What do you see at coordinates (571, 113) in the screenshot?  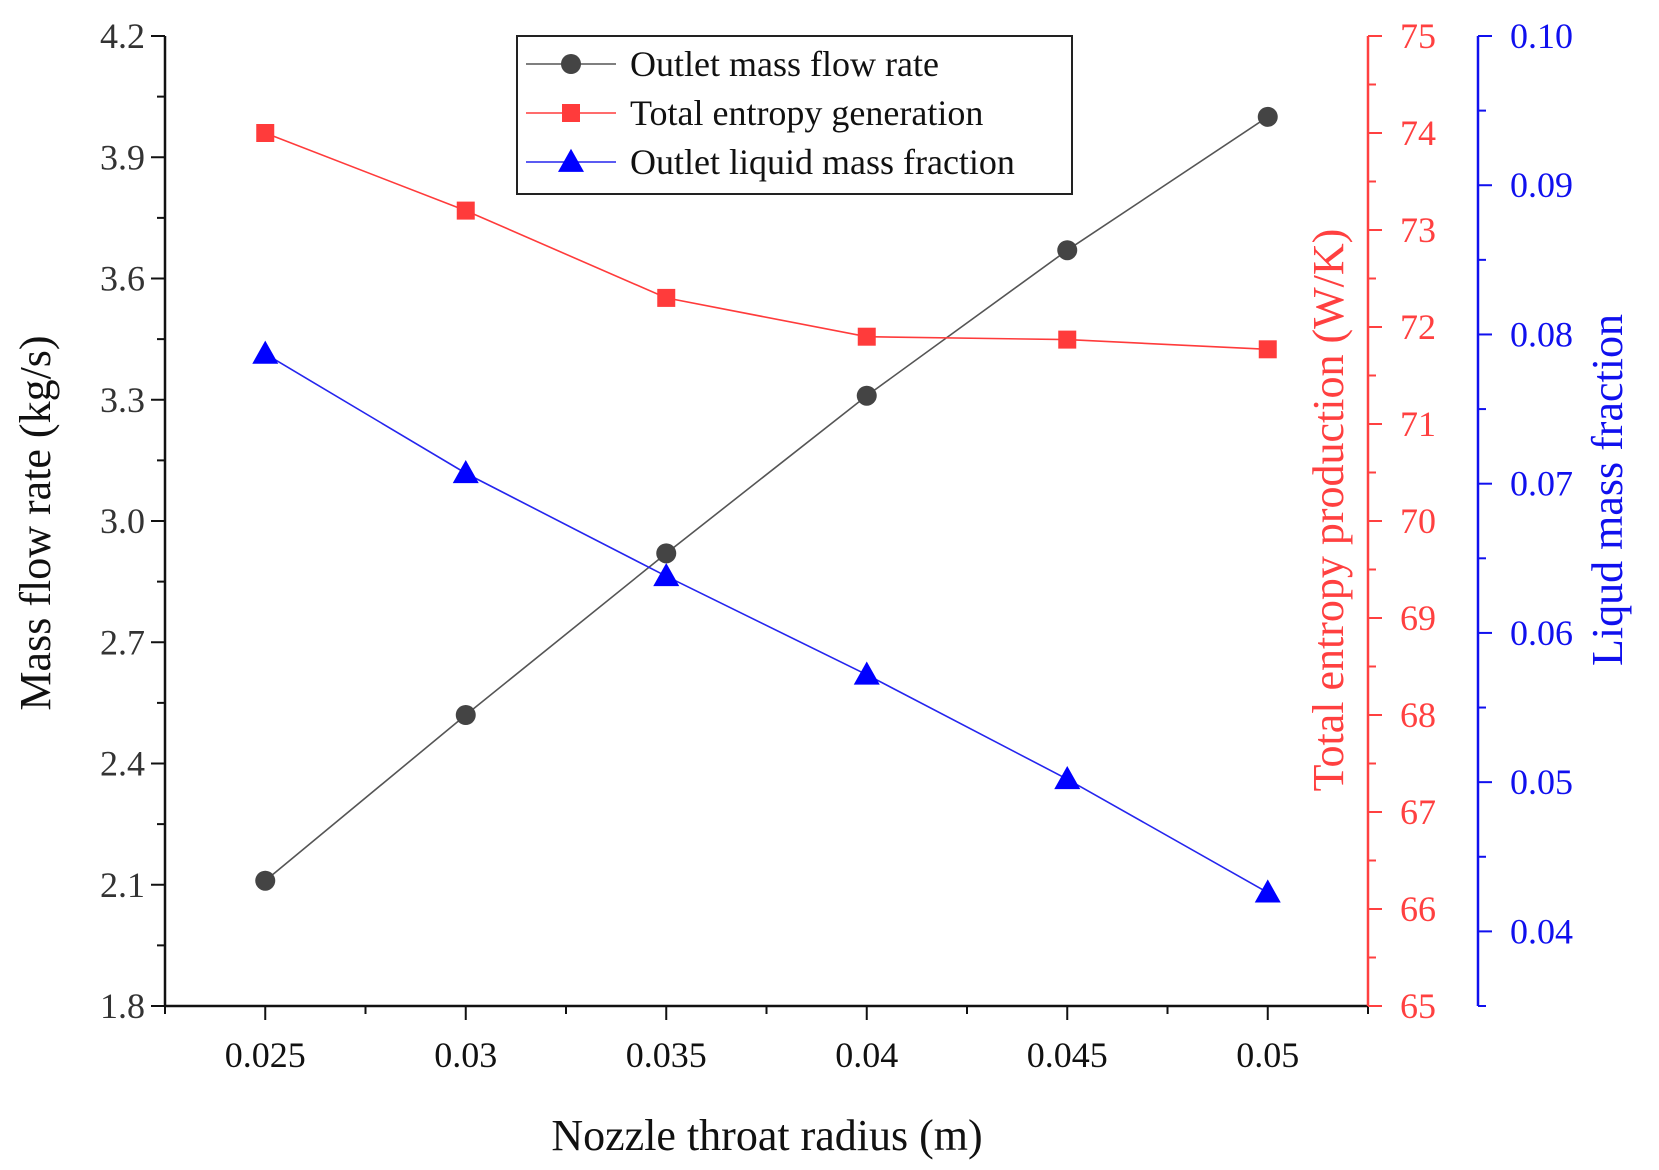 I see `legend-marker-entropy` at bounding box center [571, 113].